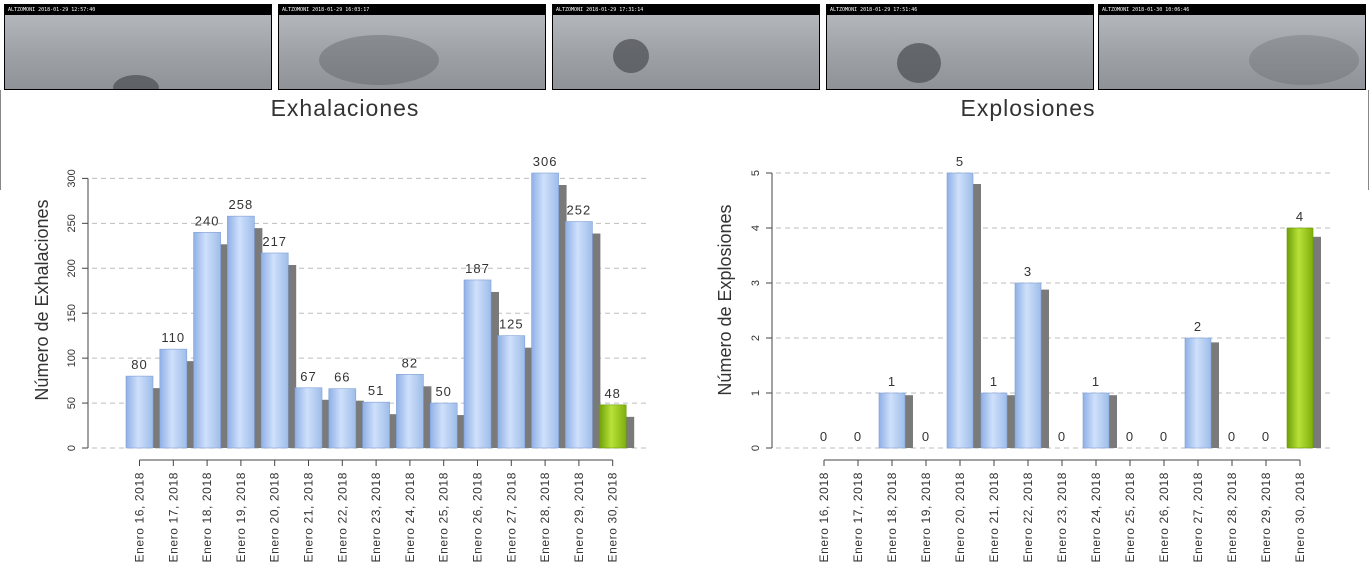 This screenshot has height=577, width=1371. What do you see at coordinates (1266, 517) in the screenshot?
I see `x-tick-label: Enero 29, 2018` at bounding box center [1266, 517].